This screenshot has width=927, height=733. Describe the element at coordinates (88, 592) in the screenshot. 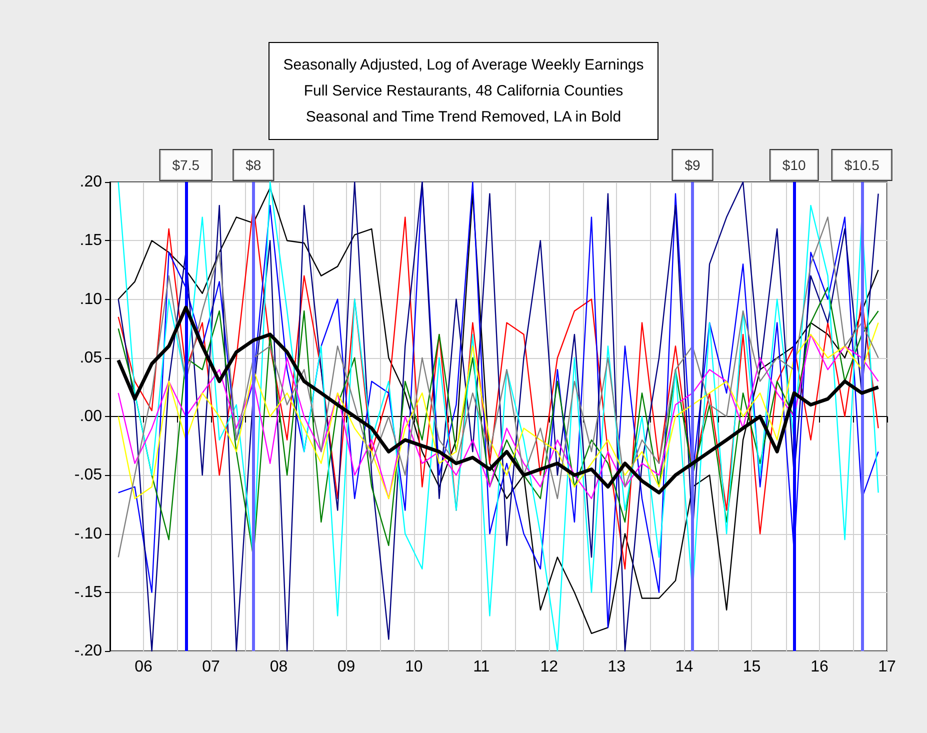

I see `y-tick-label: -.15` at that location.